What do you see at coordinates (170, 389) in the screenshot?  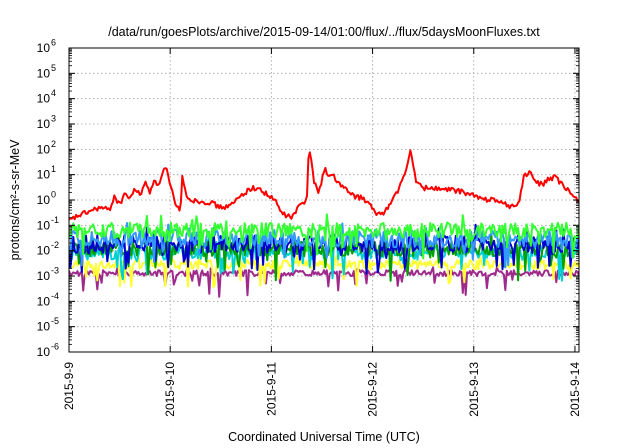 I see `x-tick-label: 2015-9-10` at bounding box center [170, 389].